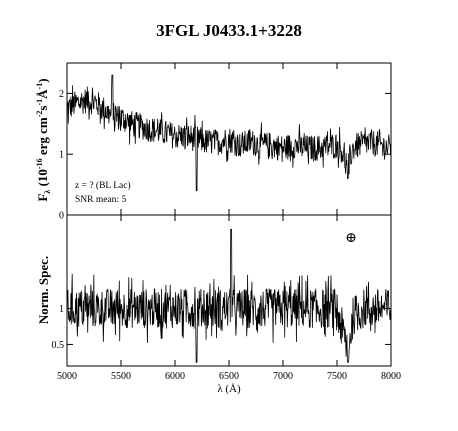 The image size is (458, 431). What do you see at coordinates (67, 376) in the screenshot?
I see `xtick-label: 5000` at bounding box center [67, 376].